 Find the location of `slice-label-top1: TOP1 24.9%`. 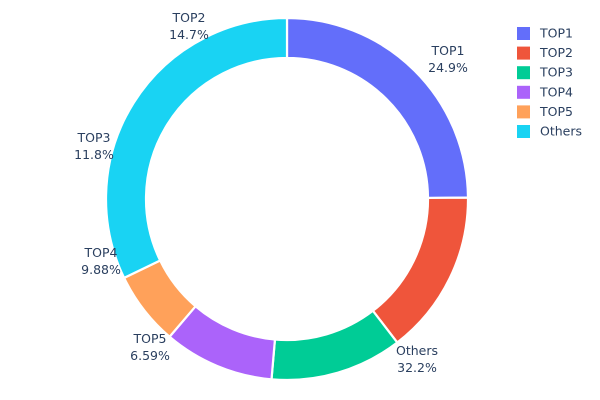

slice-label-top1: TOP1 24.9% is located at coordinates (448, 59).